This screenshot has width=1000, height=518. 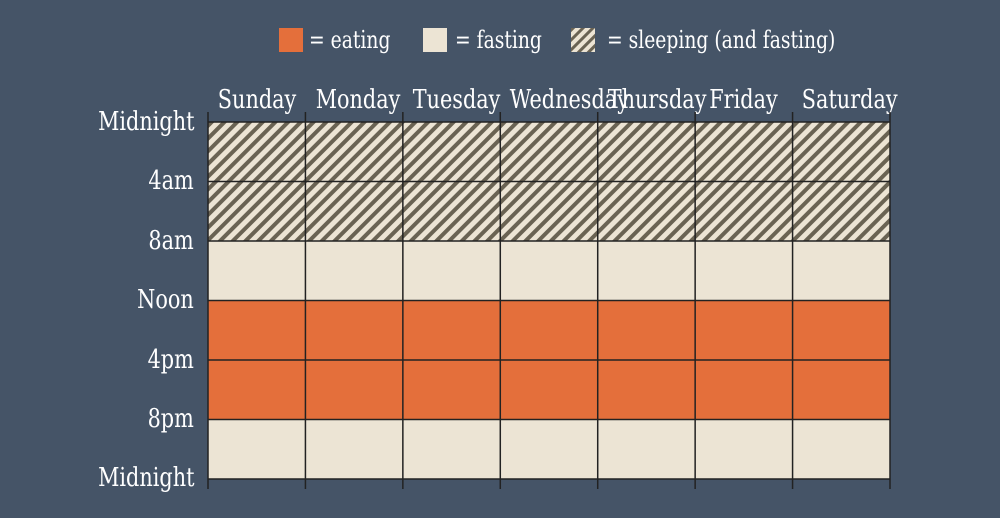 I want to click on cell-thursday-3-eating, so click(x=646, y=330).